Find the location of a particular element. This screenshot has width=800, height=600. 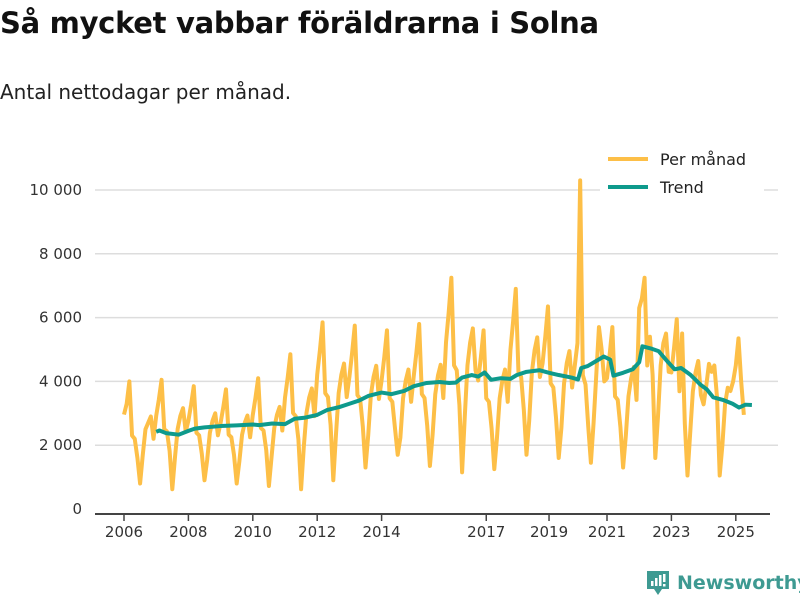

x-tick-label: 2017 is located at coordinates (486, 532).